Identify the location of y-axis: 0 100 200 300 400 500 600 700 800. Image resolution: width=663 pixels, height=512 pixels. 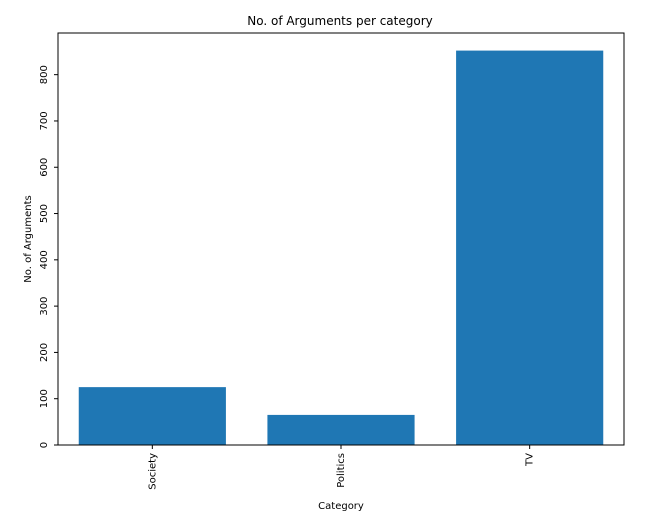
(48, 256).